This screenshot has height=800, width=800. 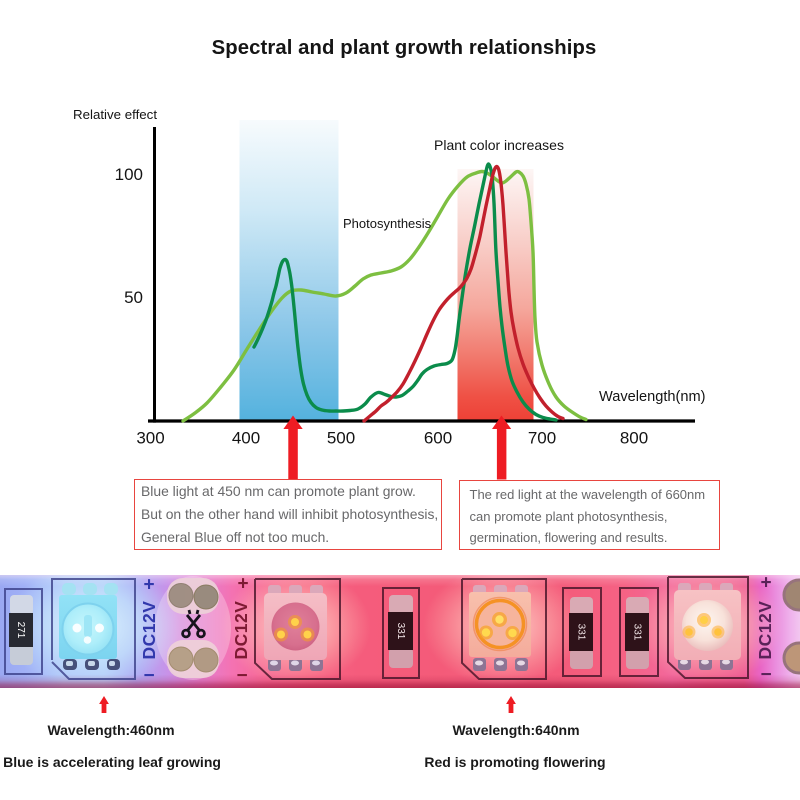 I want to click on svg-text: 271, so click(x=20, y=630).